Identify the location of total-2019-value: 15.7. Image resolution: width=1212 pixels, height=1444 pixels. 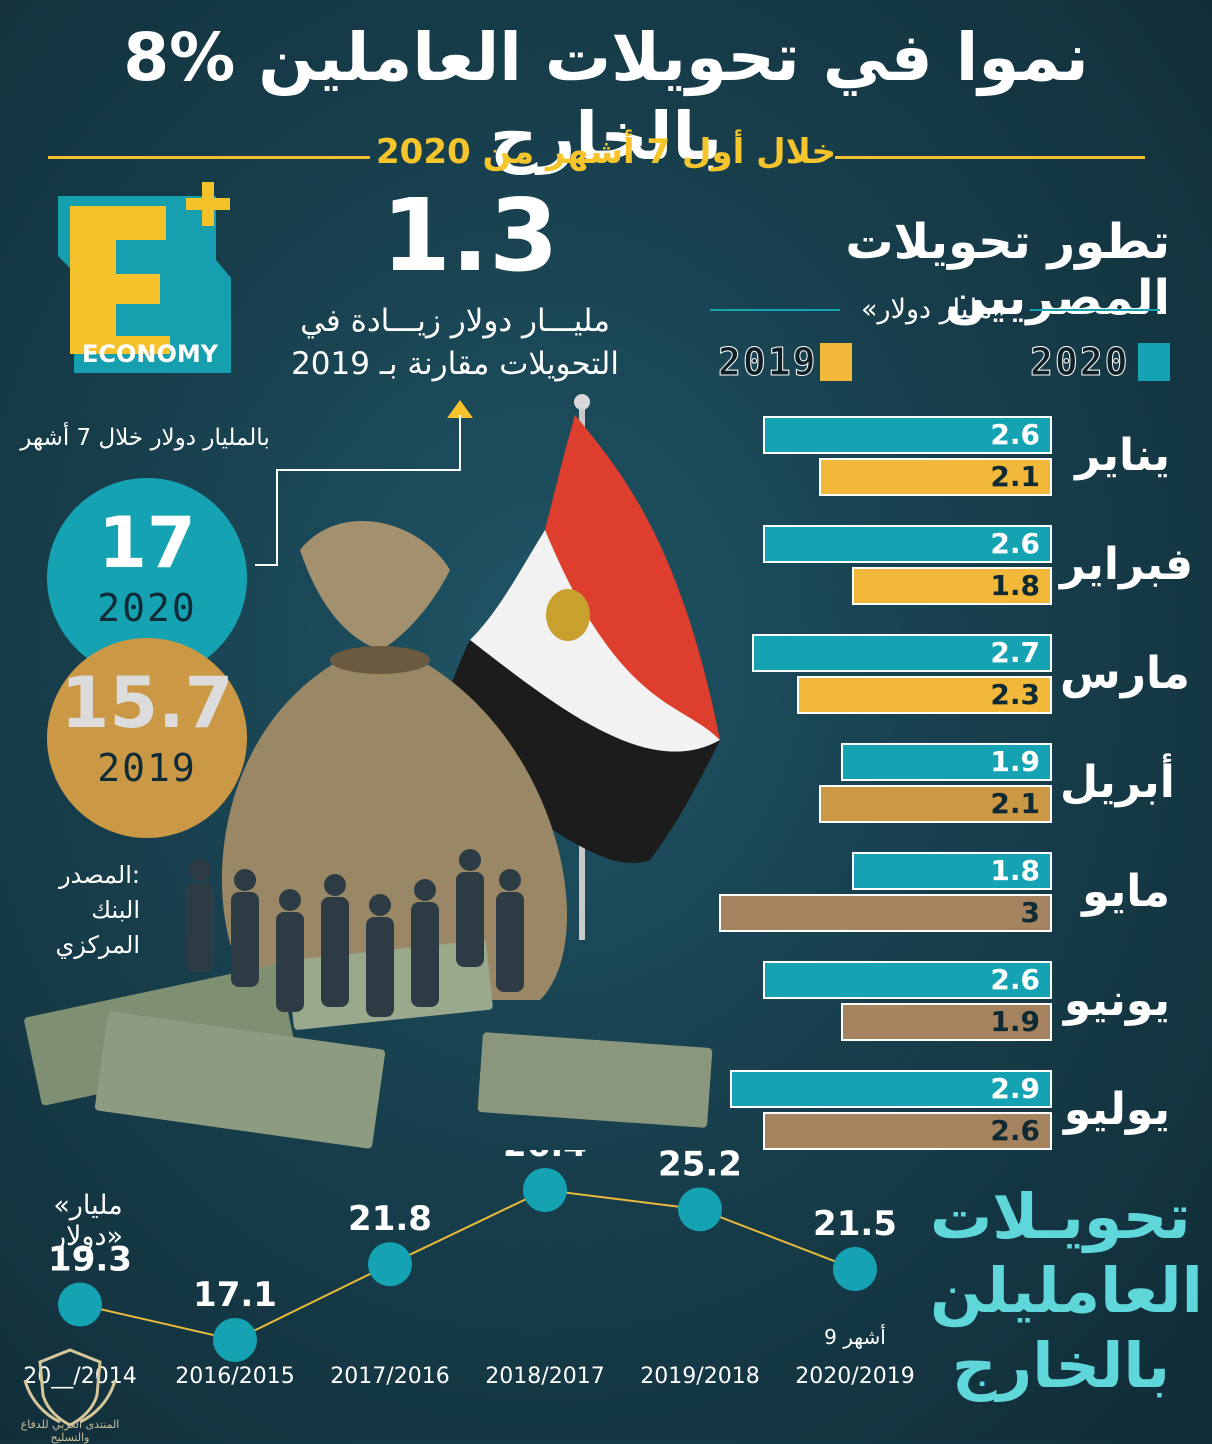
(147, 703).